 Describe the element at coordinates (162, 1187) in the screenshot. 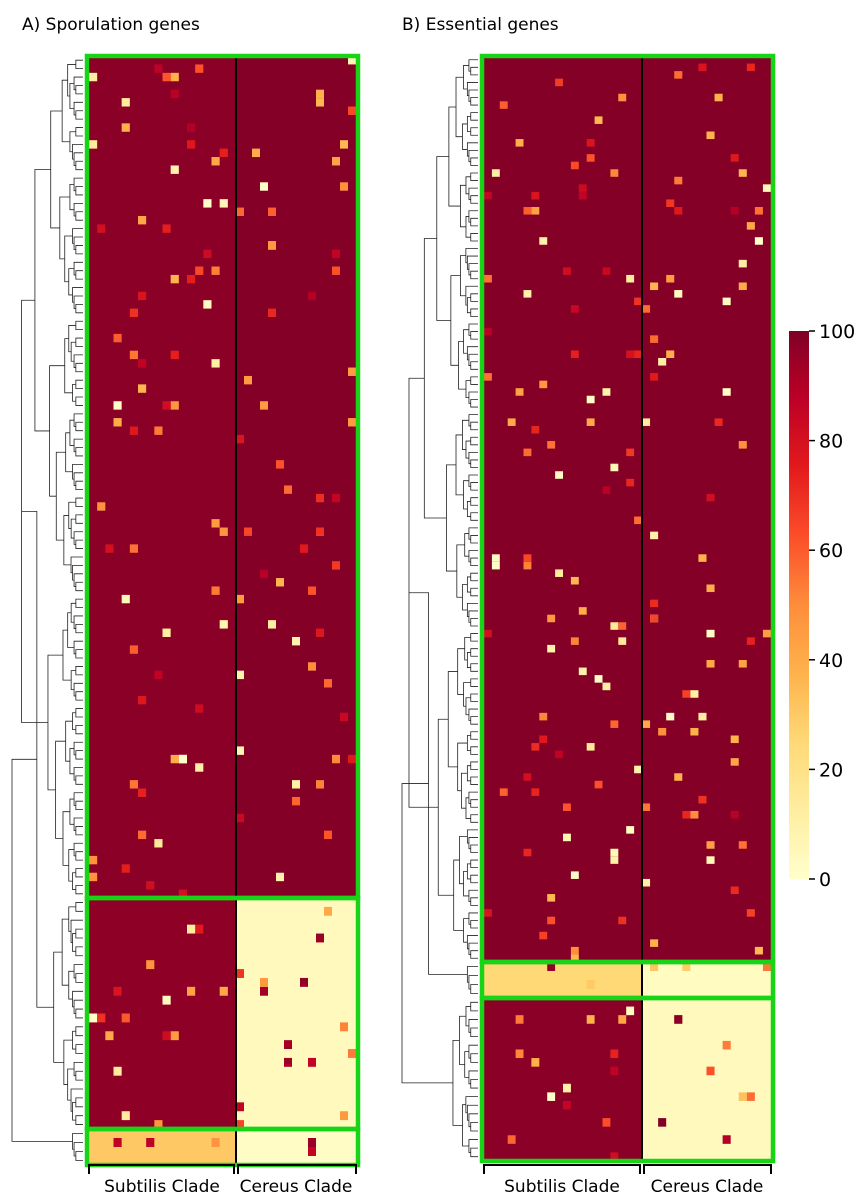

I see `panel-a-subtilis-label: Subtilis Clade` at that location.